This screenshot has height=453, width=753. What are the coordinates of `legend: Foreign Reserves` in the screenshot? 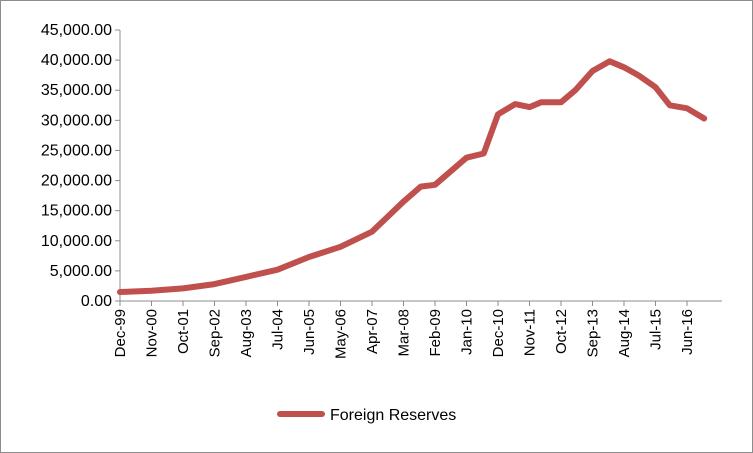 It's located at (366, 415).